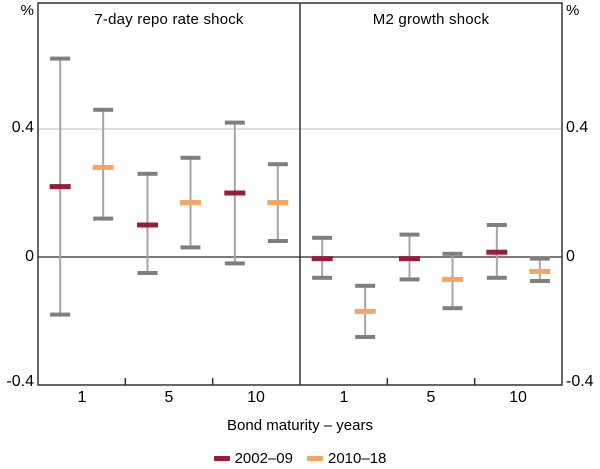  Describe the element at coordinates (256, 397) in the screenshot. I see `x-tick-left-10: 10` at that location.